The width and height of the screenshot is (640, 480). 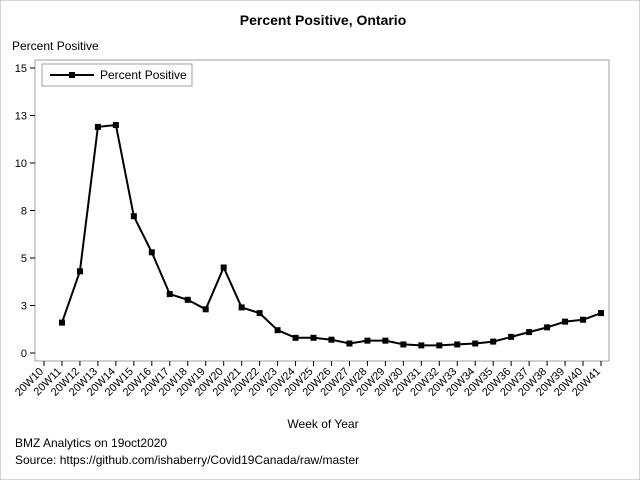 What do you see at coordinates (91, 443) in the screenshot?
I see `footer-credit: BMZ Analytics on 19oct2020` at bounding box center [91, 443].